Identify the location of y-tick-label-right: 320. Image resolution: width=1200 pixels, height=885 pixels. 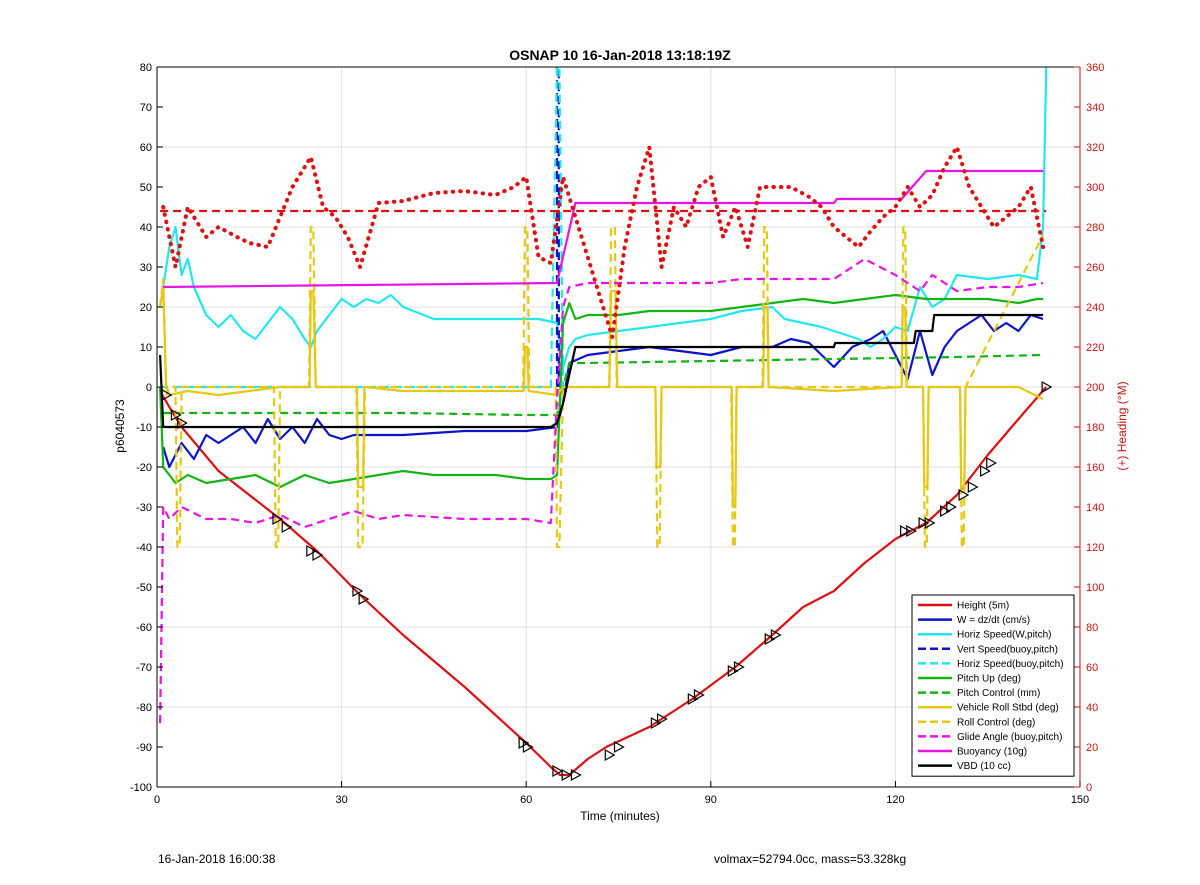
(1095, 148).